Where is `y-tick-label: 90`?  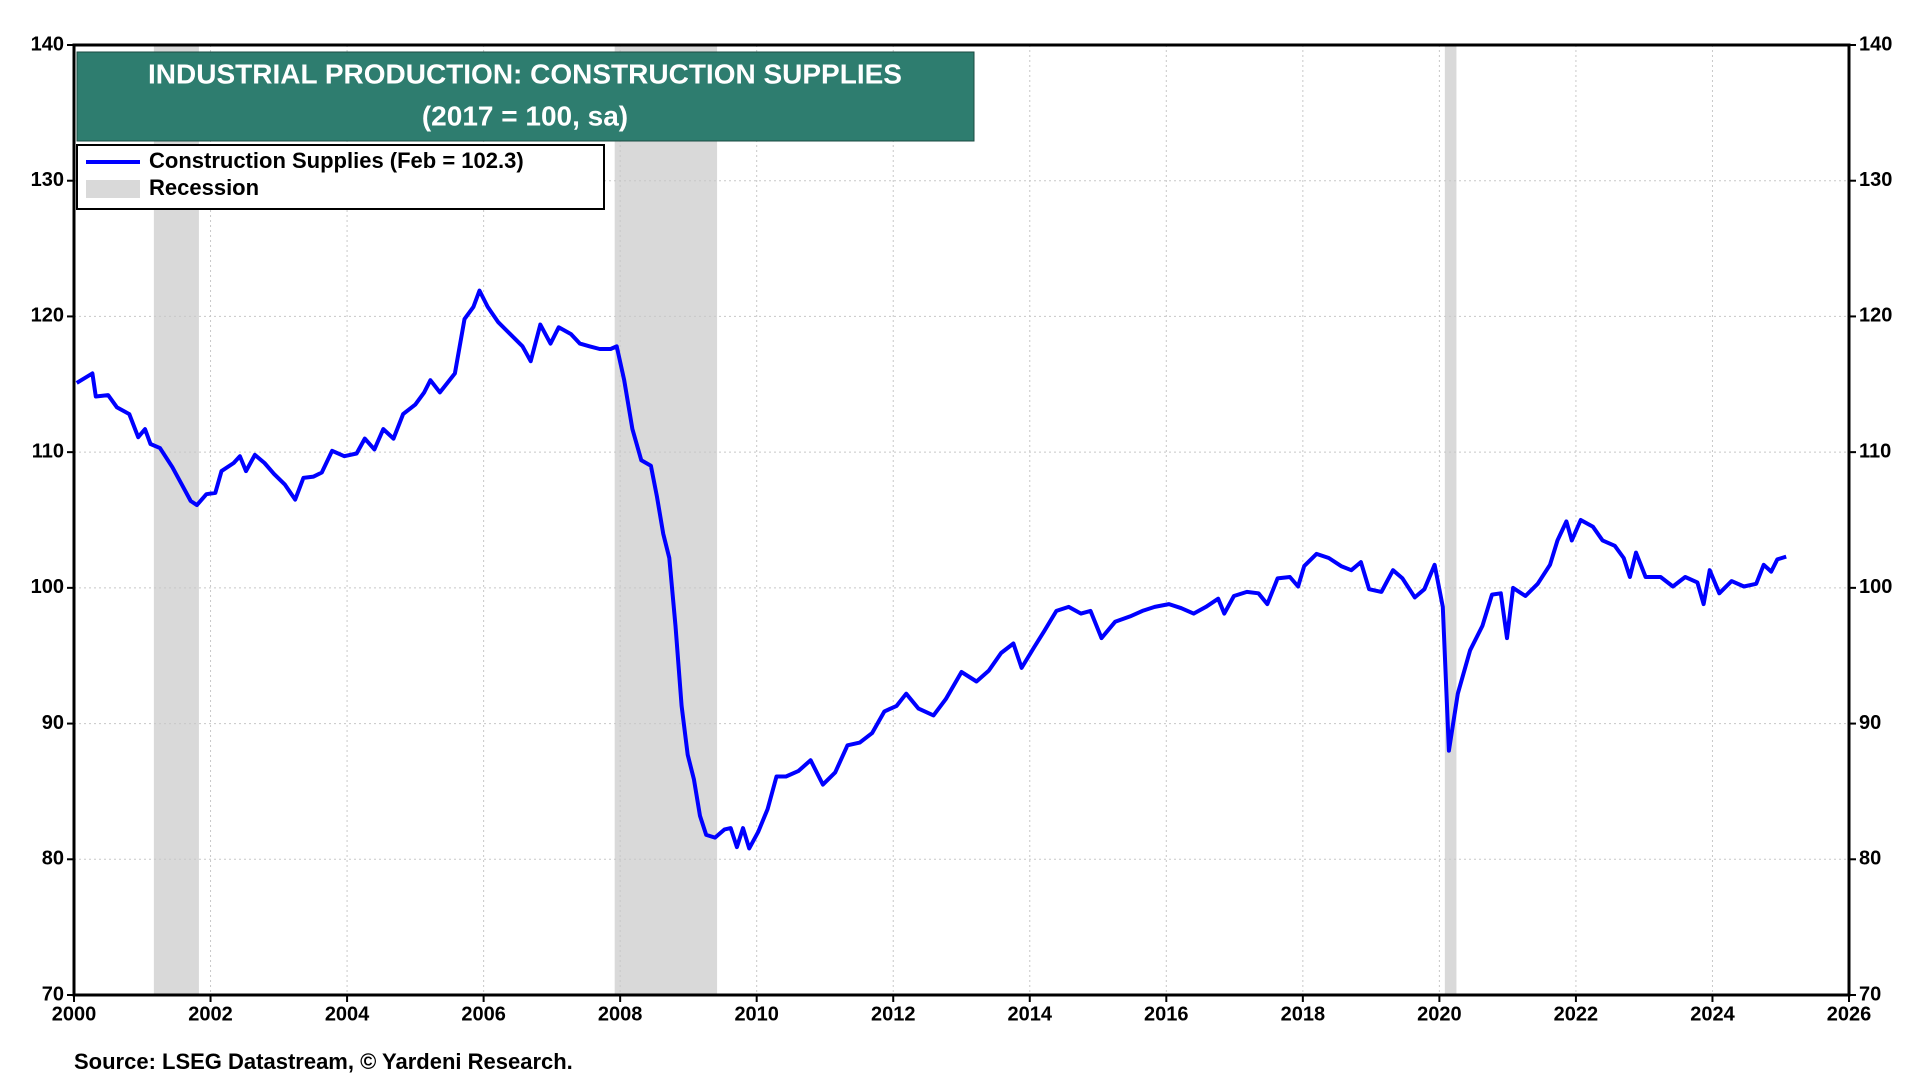
y-tick-label: 90 is located at coordinates (53, 723).